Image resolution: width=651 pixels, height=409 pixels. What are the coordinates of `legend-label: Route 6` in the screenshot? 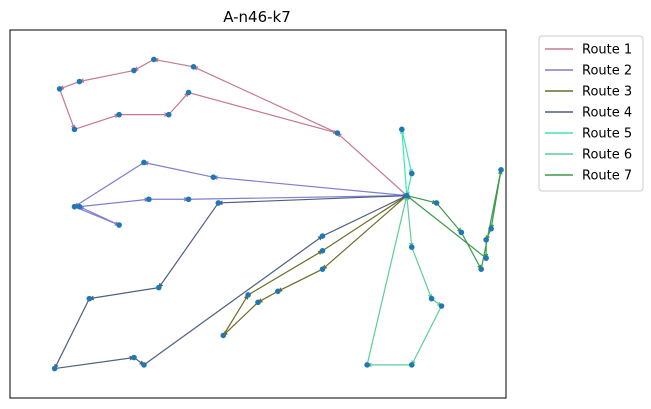 It's located at (607, 155).